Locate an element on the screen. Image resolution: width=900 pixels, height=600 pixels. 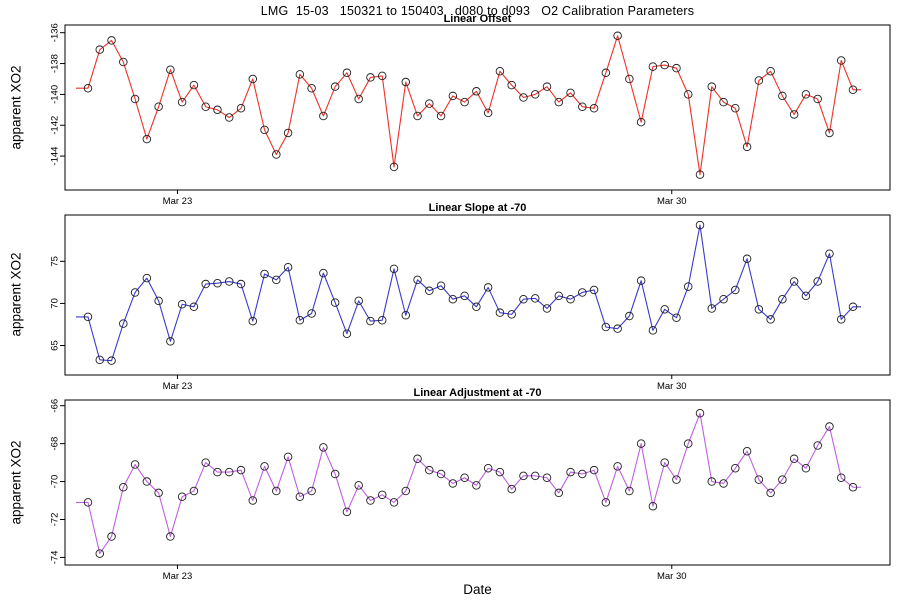
x-tick-label: Mar 30 is located at coordinates (672, 386).